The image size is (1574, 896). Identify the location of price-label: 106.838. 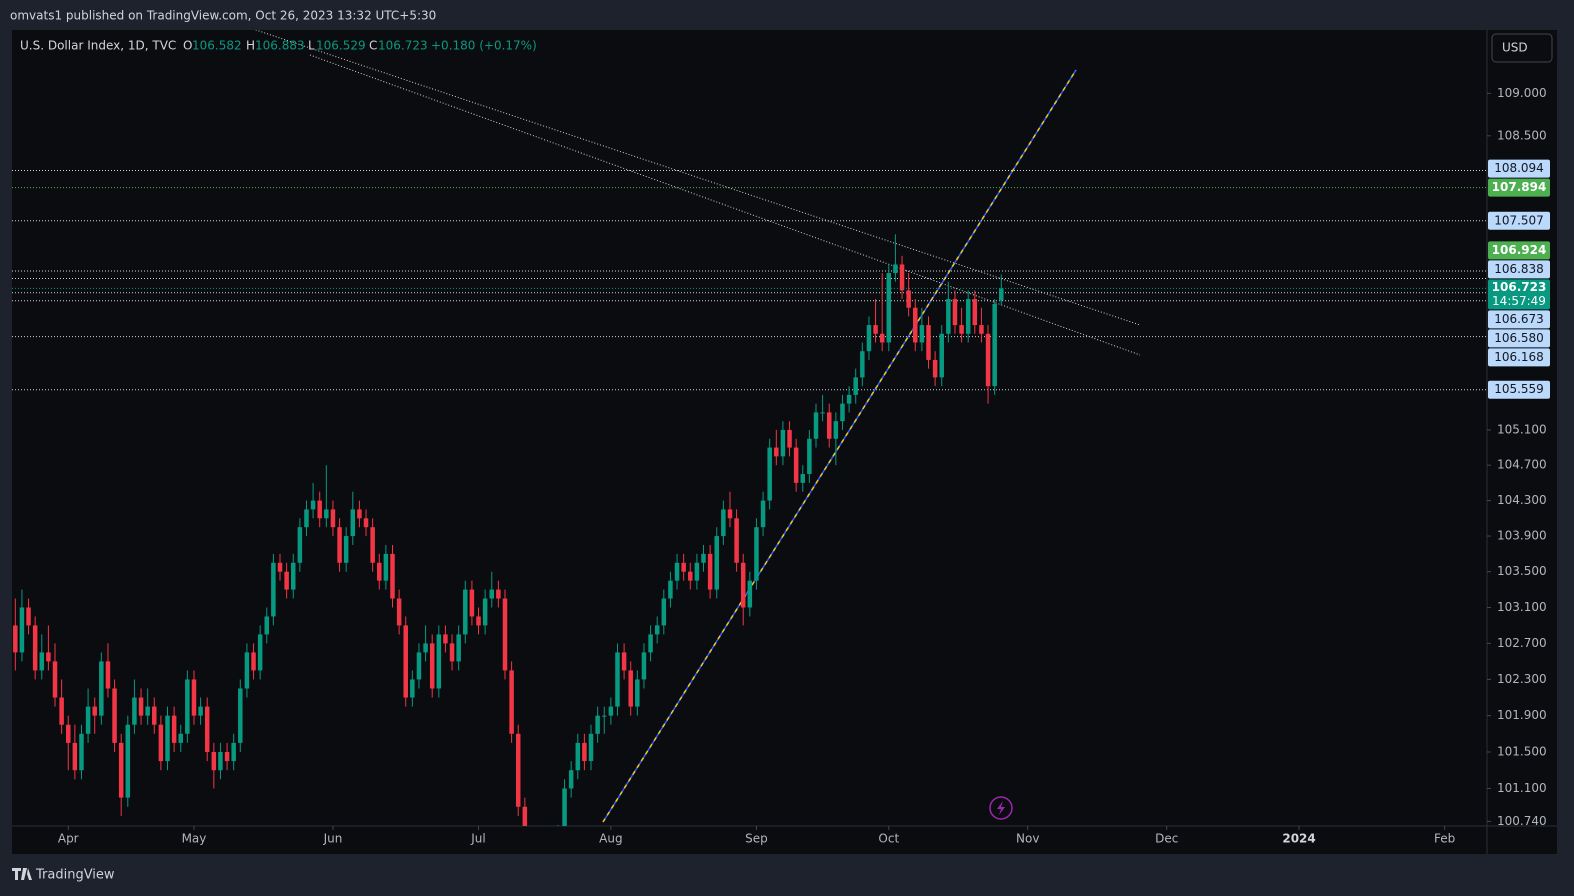
(1519, 269).